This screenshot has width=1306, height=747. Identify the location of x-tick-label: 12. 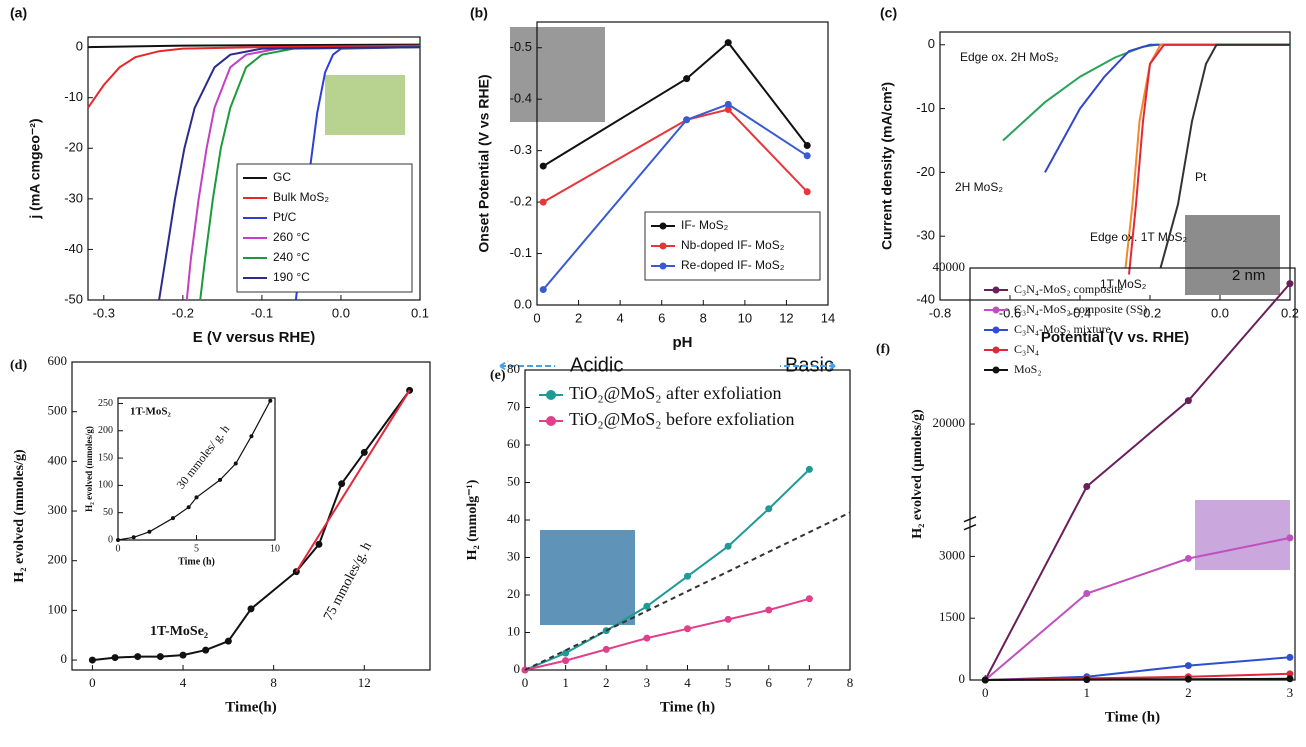
(786, 317).